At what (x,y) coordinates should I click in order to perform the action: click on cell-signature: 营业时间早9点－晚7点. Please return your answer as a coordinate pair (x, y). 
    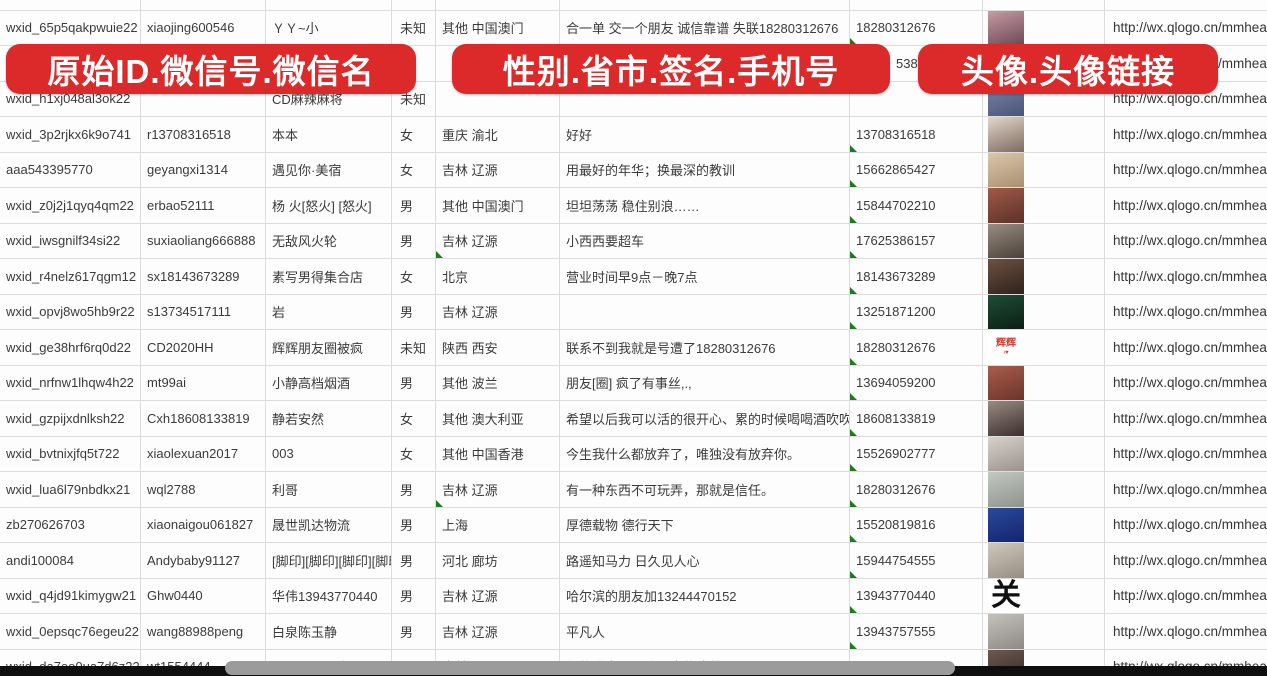
    Looking at the image, I should click on (705, 276).